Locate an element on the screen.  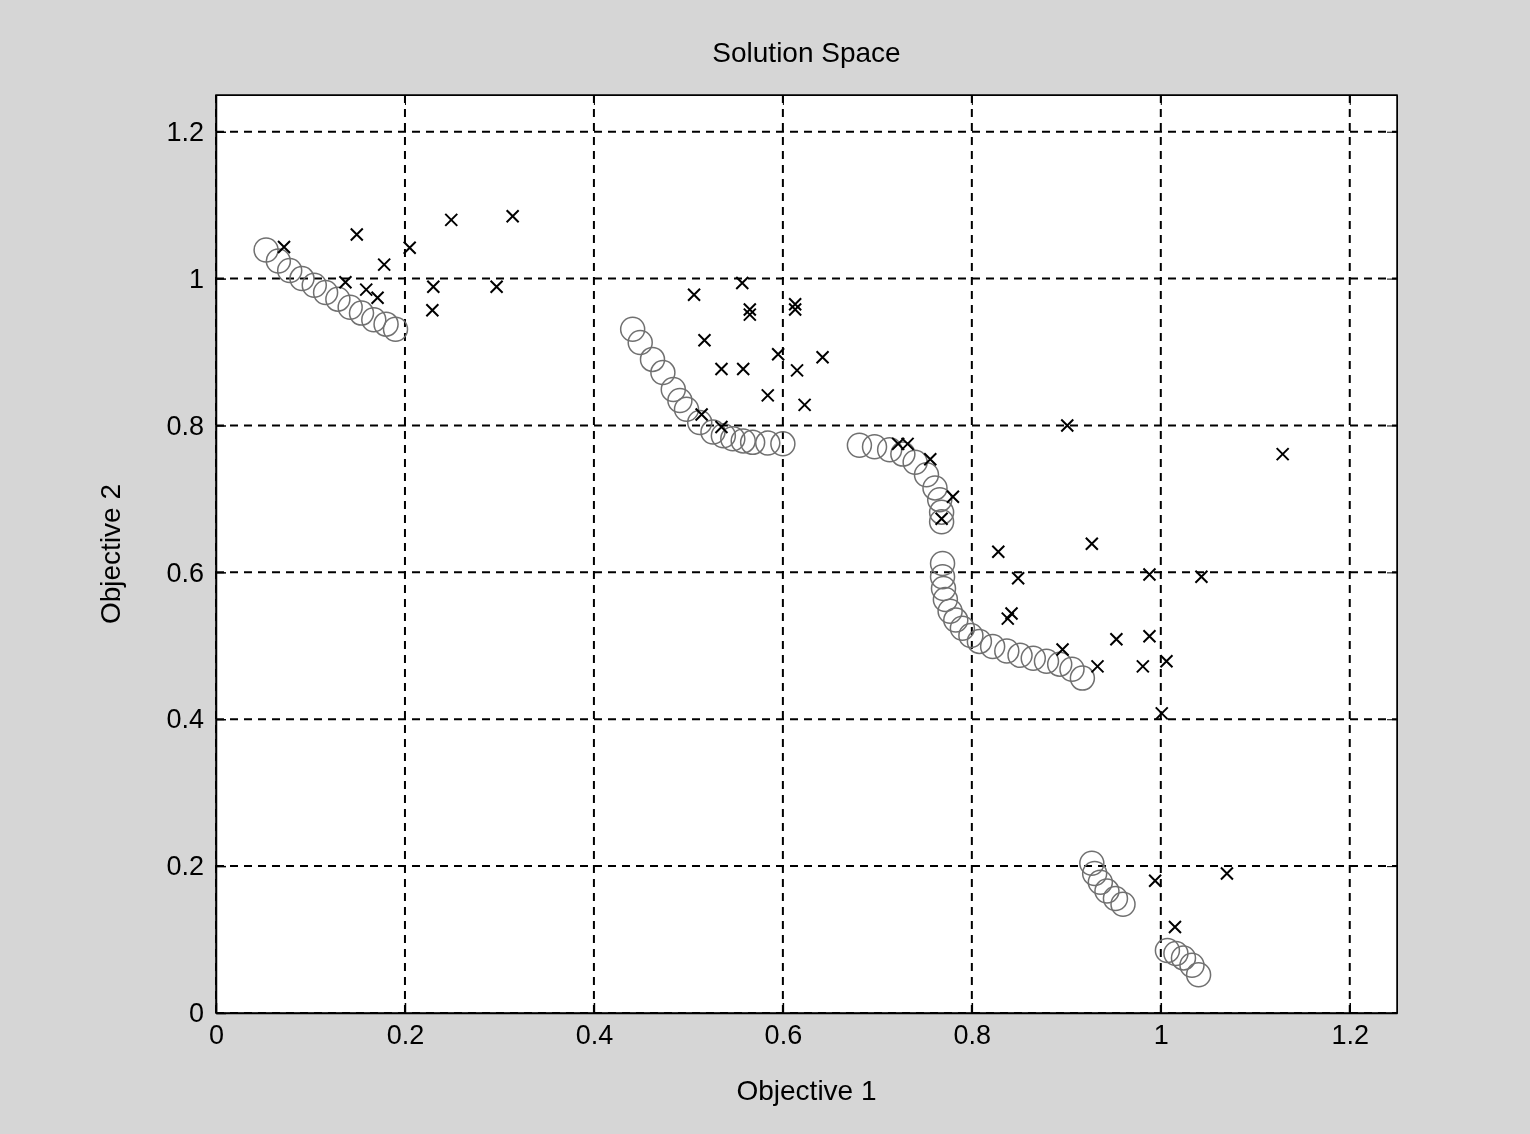
y-tick-label: 0 is located at coordinates (196, 1013).